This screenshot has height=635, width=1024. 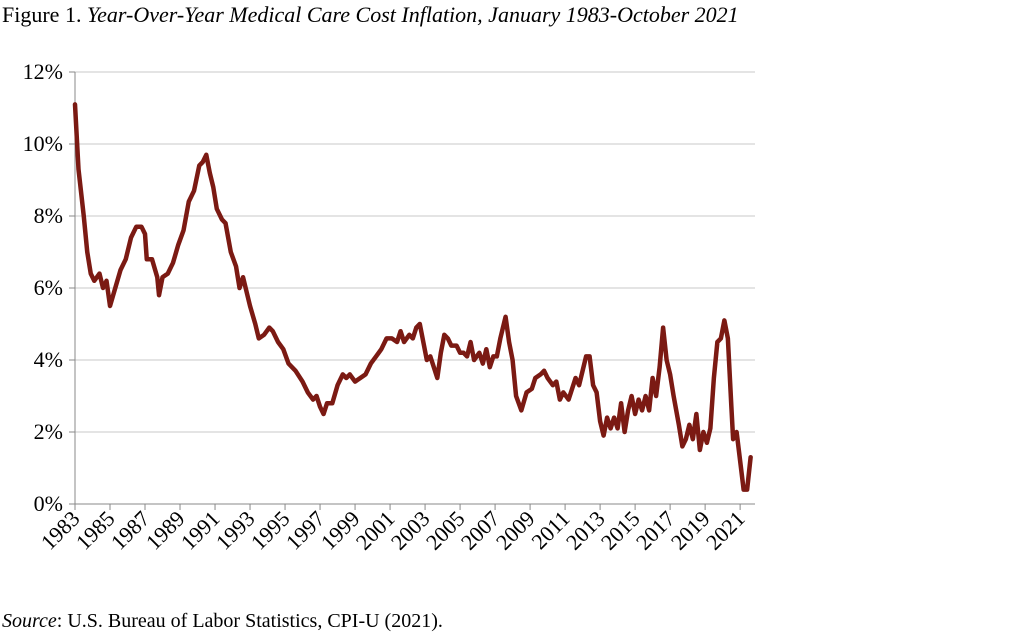 What do you see at coordinates (48, 431) in the screenshot?
I see `y-tick-label: 2%` at bounding box center [48, 431].